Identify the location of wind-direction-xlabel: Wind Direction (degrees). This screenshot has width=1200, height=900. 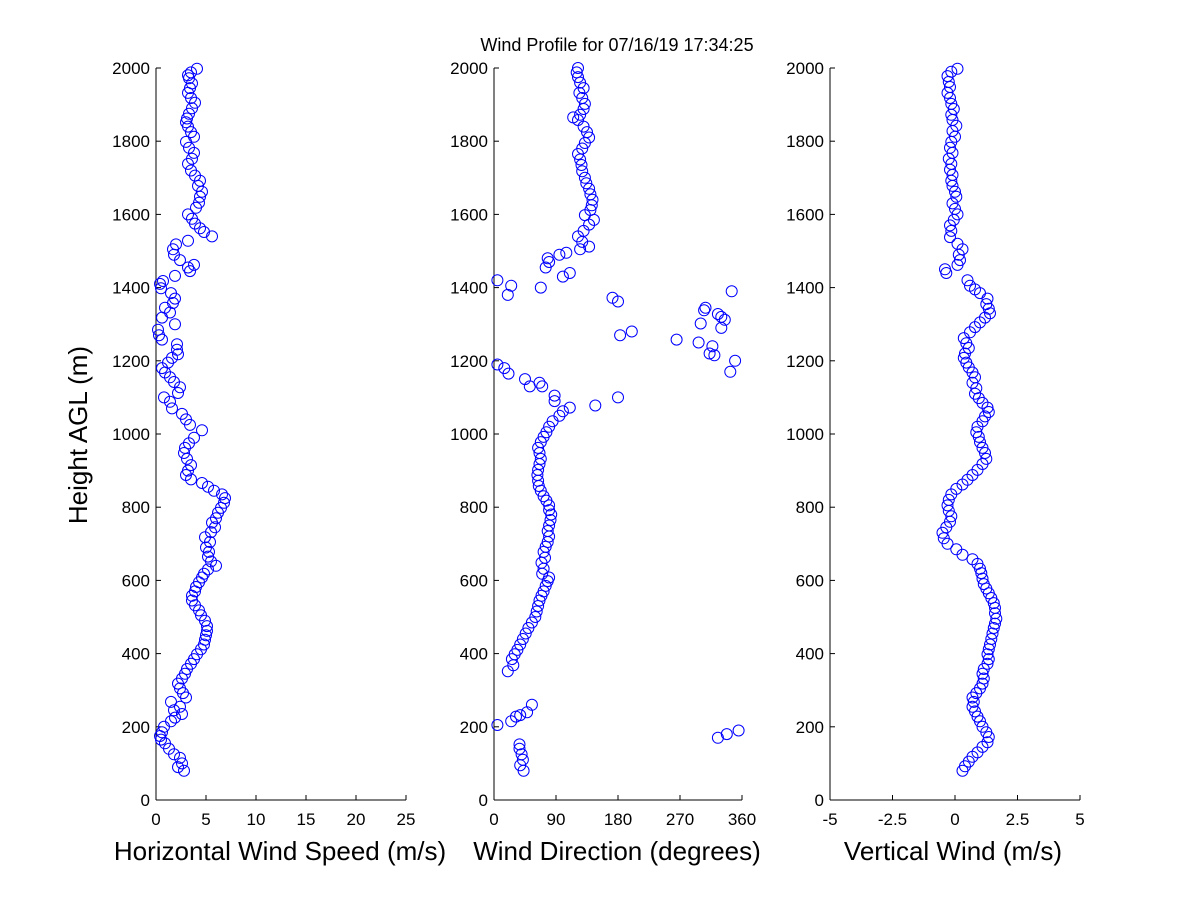
(617, 851).